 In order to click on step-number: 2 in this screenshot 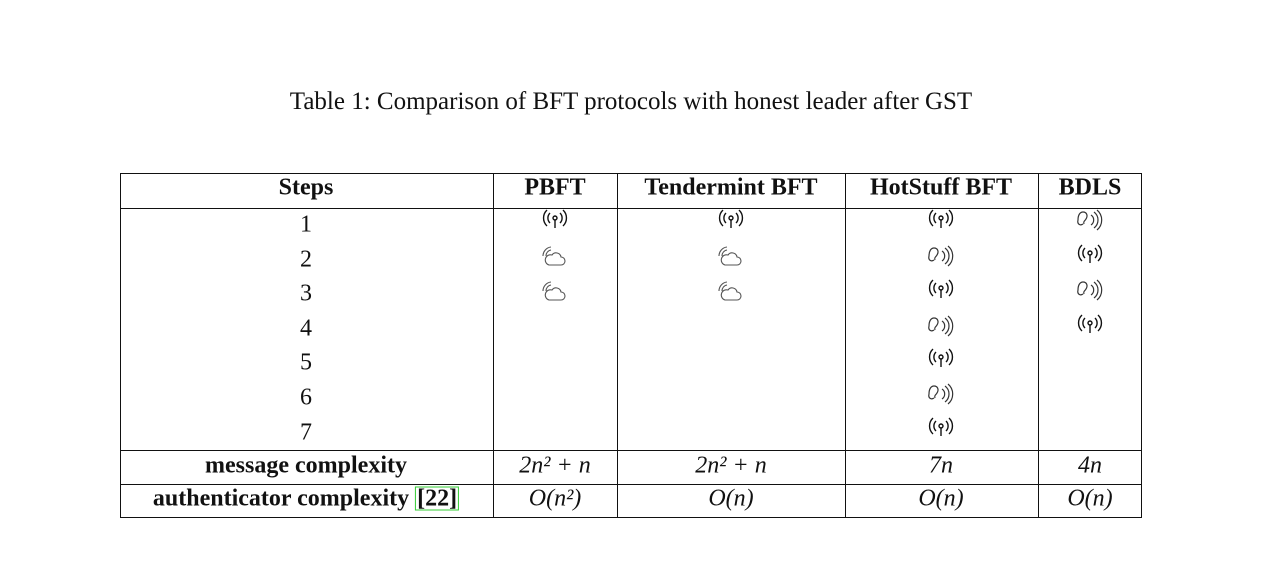, I will do `click(306, 259)`.